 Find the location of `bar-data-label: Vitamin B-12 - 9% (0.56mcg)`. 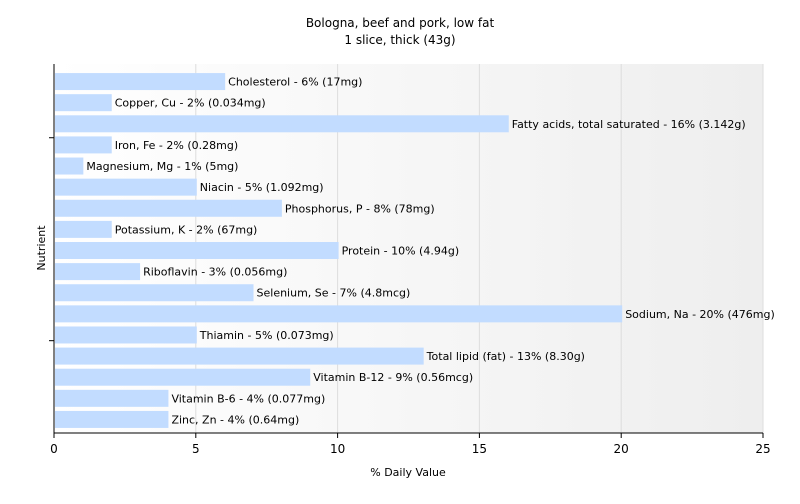

bar-data-label: Vitamin B-12 - 9% (0.56mcg) is located at coordinates (393, 377).